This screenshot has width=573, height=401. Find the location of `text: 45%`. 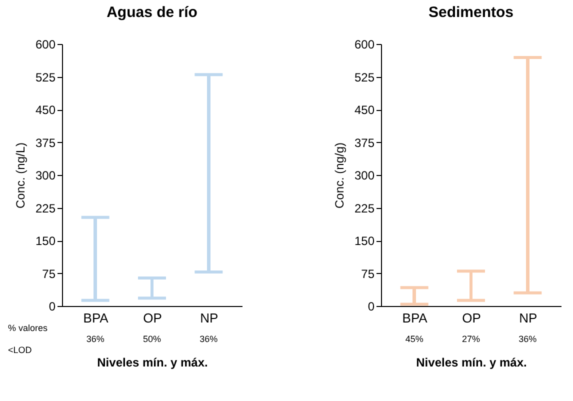

text: 45% is located at coordinates (414, 339).